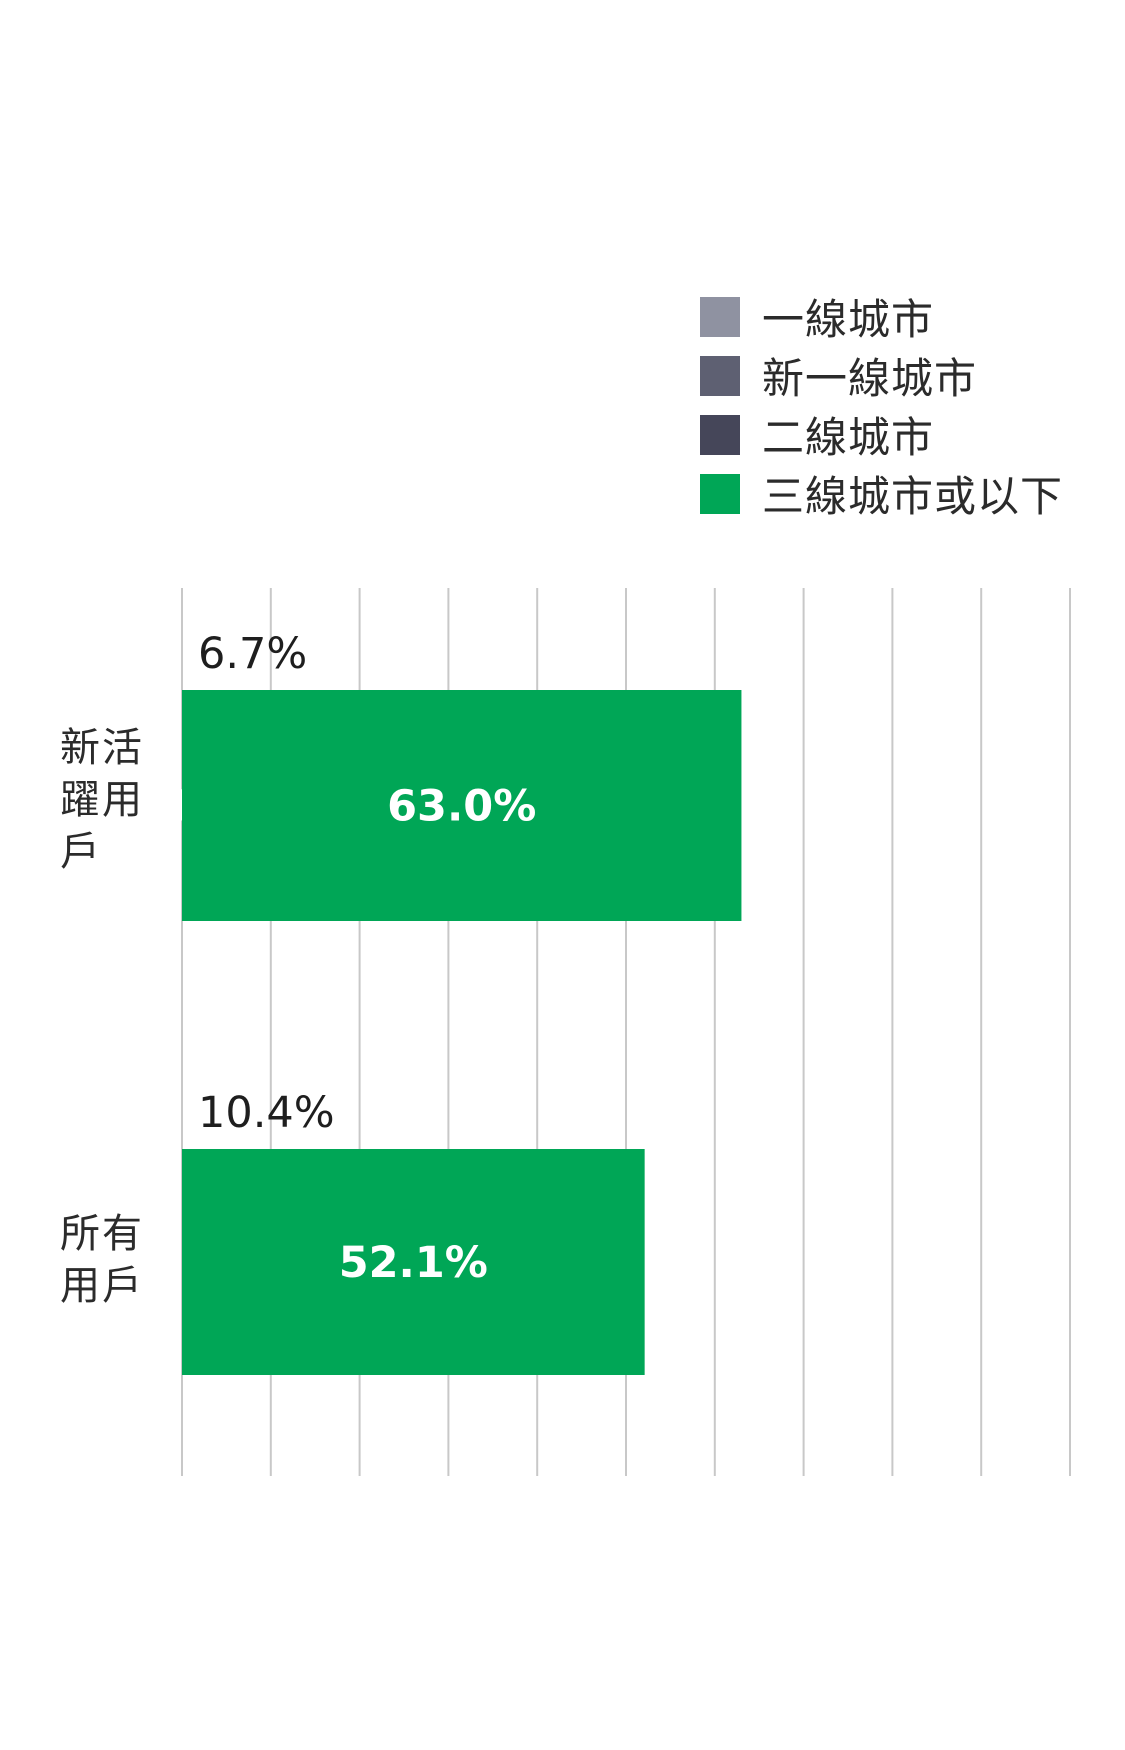 This screenshot has height=1750, width=1125. I want to click on legend-item: 二線城市, so click(881, 434).